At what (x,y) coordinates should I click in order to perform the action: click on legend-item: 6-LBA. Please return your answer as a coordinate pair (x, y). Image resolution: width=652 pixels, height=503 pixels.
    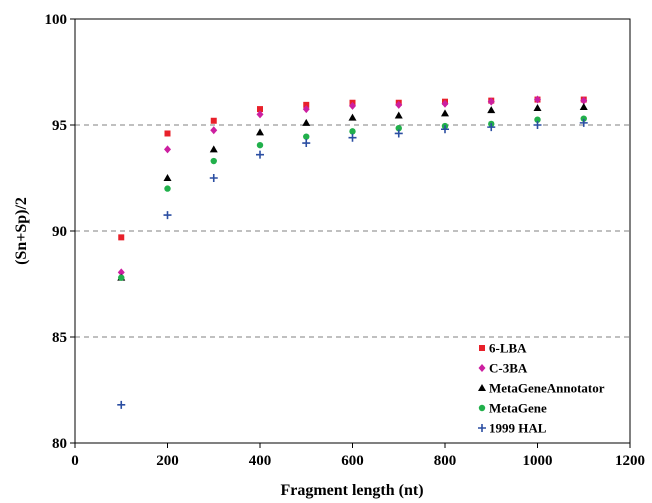
    Looking at the image, I should click on (503, 348).